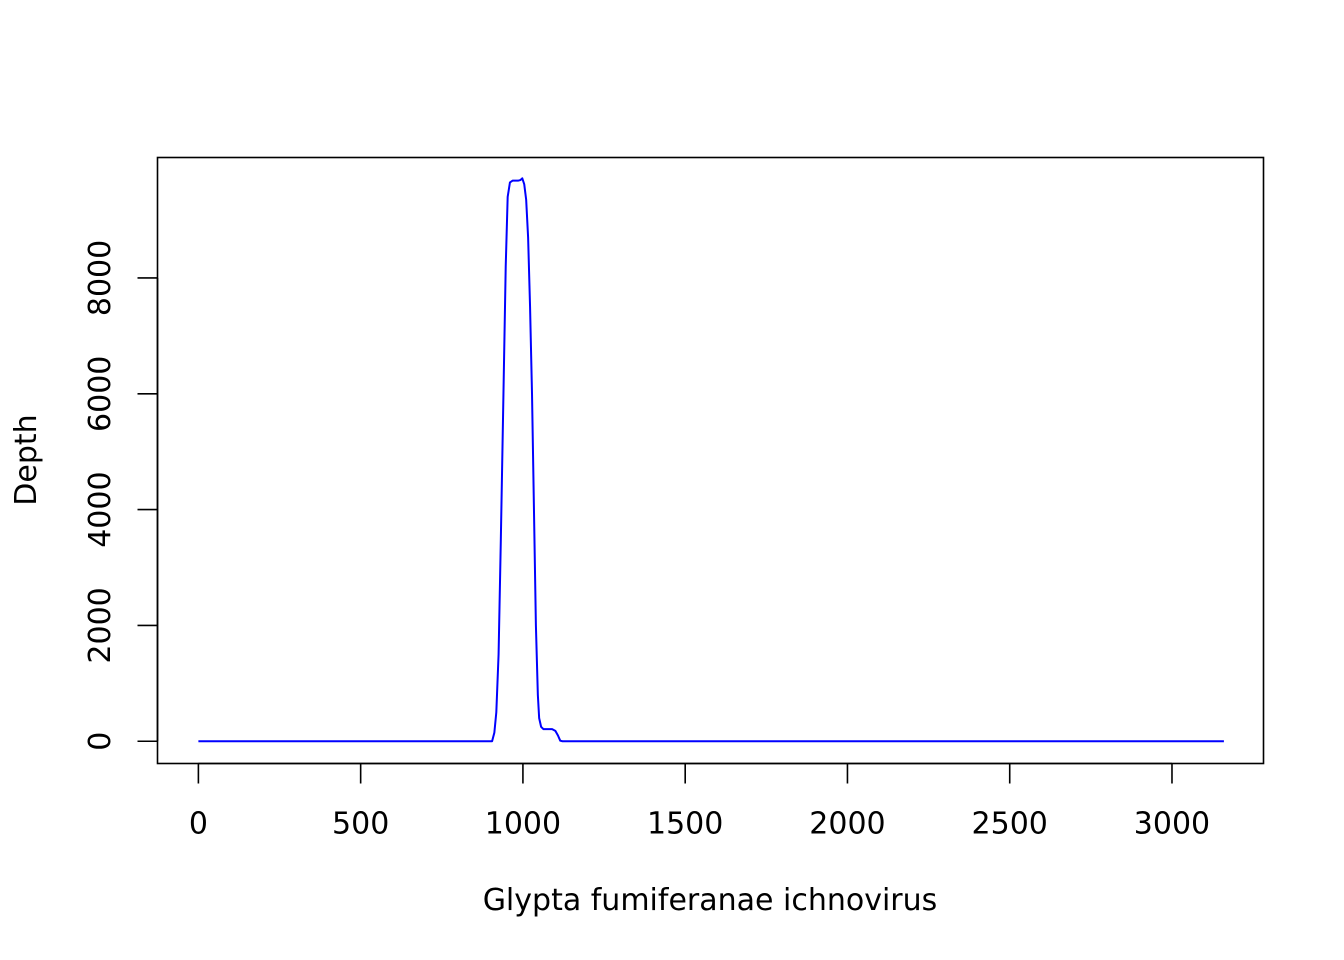 This screenshot has height=960, width=1344. Describe the element at coordinates (699, 802) in the screenshot. I see `x-axis: 0 500 1000 1500 2000 2500 3000` at that location.